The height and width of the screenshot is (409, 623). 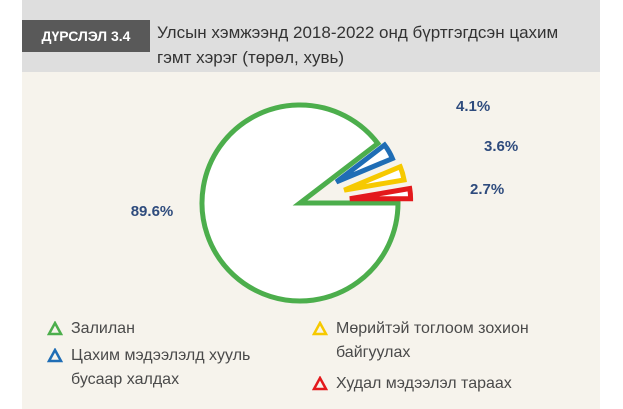 What do you see at coordinates (169, 329) in the screenshot?
I see `legend-item: Залилан` at bounding box center [169, 329].